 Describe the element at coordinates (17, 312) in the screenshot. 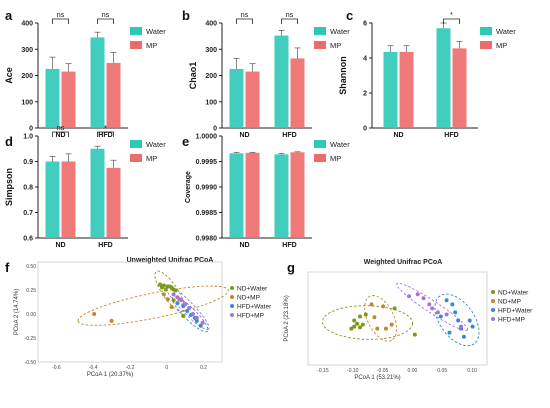

I see `y-axis-label: PCoA 2 (14.74%)` at that location.